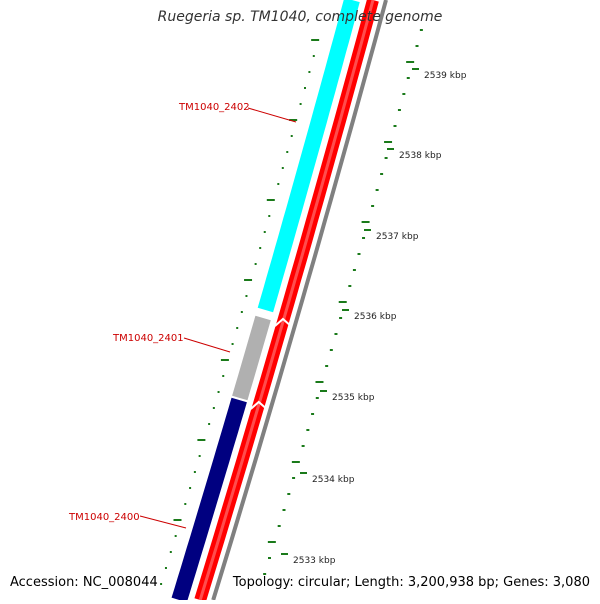  I want to click on gene-label: TM1040_2402, so click(214, 107).